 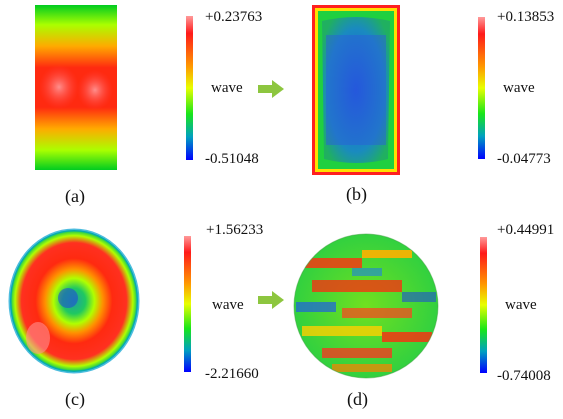 I want to click on wavefront-map-d, so click(x=366, y=306).